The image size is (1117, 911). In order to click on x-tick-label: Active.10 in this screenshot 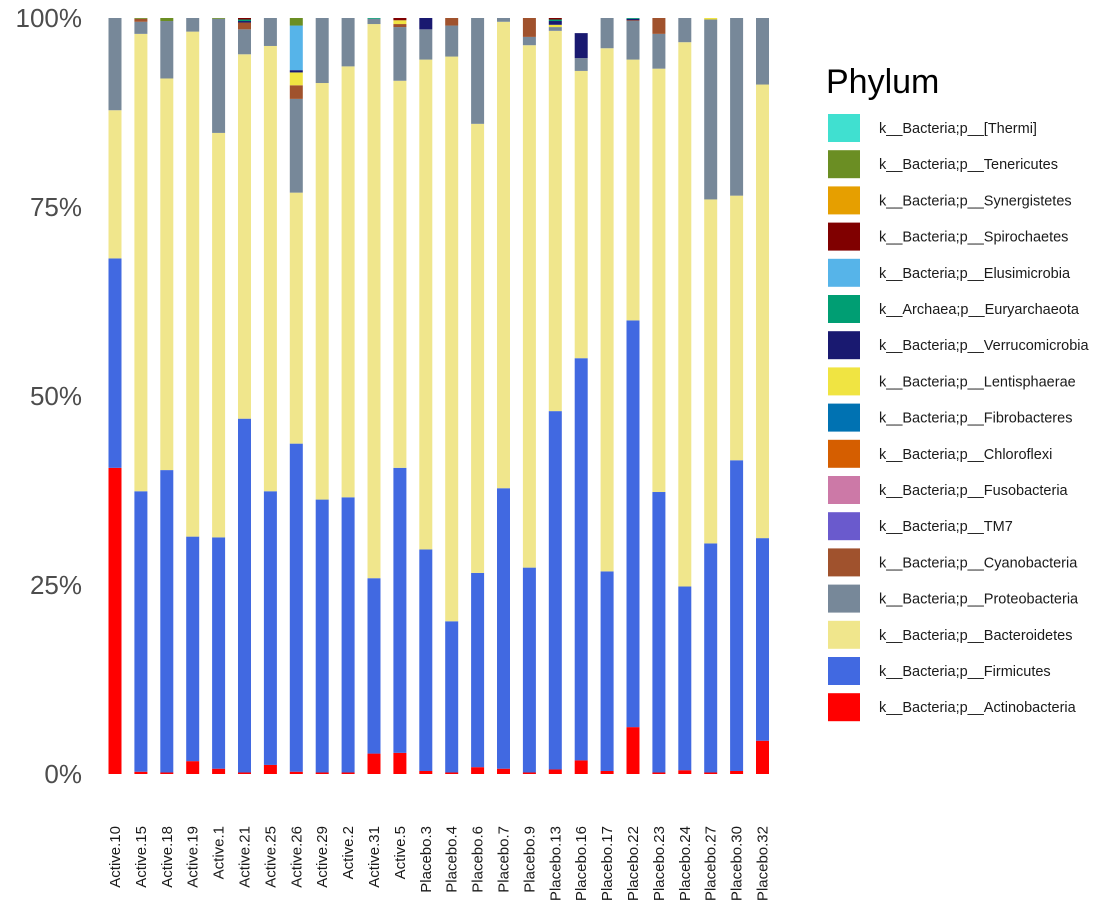, I will do `click(115, 857)`.